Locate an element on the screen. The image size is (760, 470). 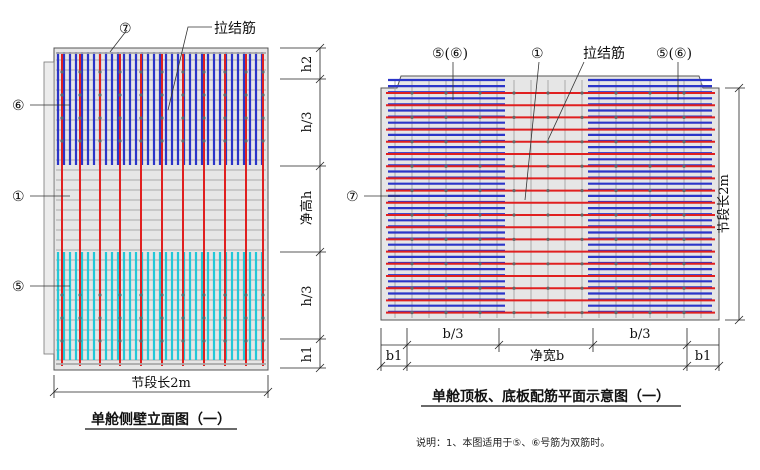
callout-56-right-label: ⑤(⑥) is located at coordinates (674, 54).